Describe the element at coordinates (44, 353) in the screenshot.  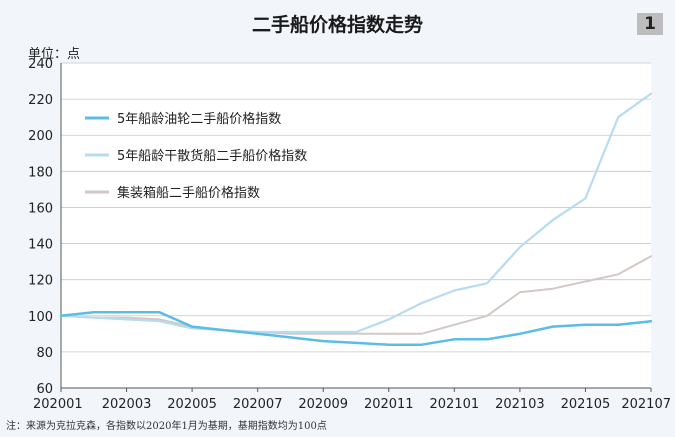
I see `y-tick-label: 80` at that location.